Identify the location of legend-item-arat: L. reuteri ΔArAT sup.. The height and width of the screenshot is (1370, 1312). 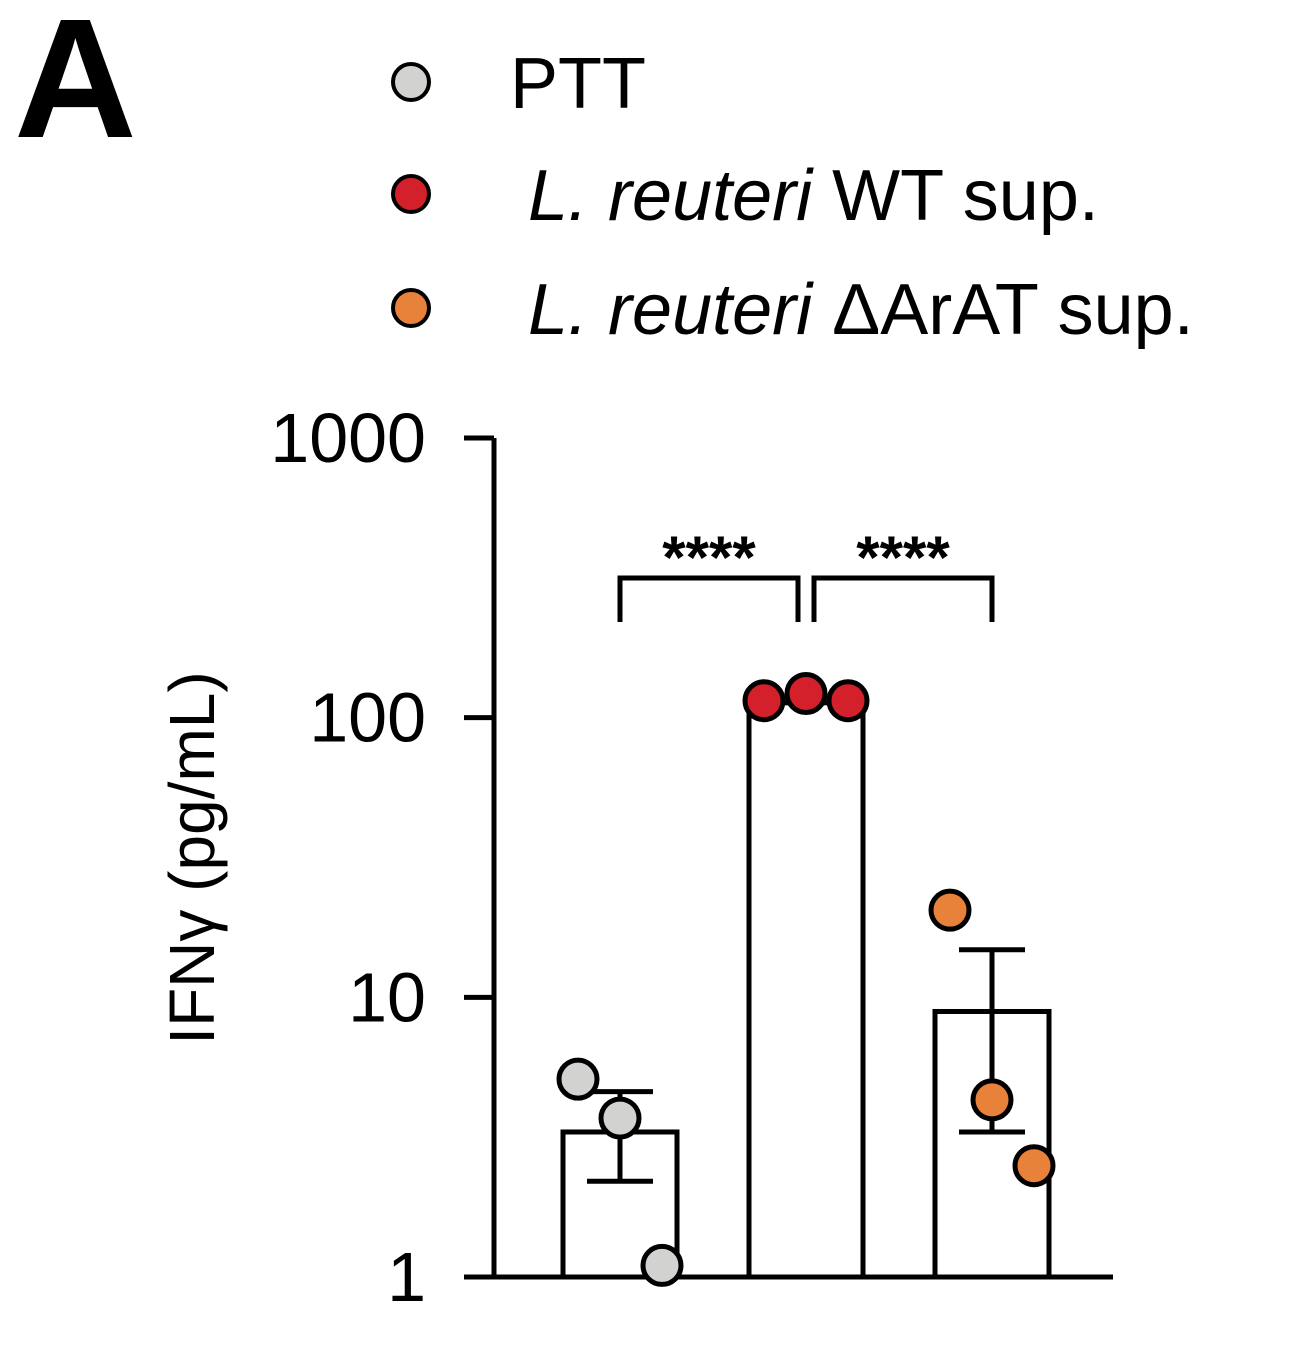
(848, 310).